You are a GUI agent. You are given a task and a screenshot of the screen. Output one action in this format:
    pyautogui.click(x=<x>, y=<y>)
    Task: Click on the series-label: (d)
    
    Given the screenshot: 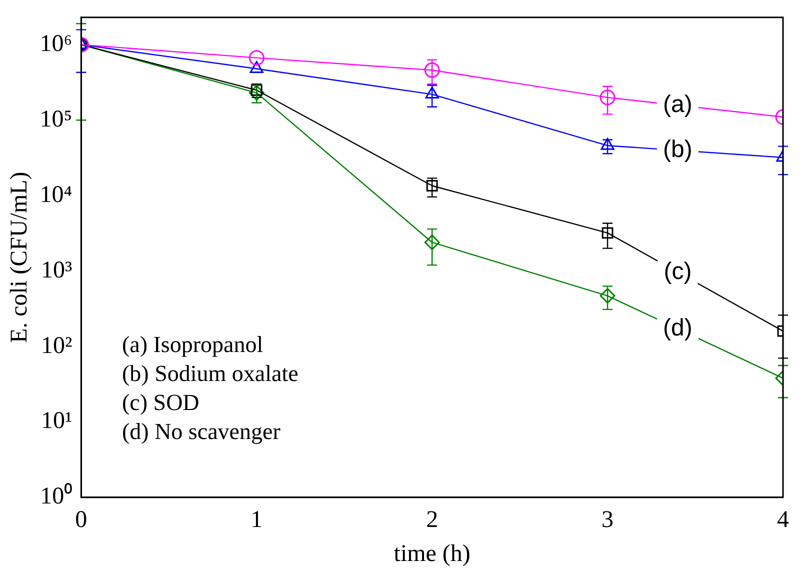 What is the action you would take?
    pyautogui.click(x=677, y=328)
    